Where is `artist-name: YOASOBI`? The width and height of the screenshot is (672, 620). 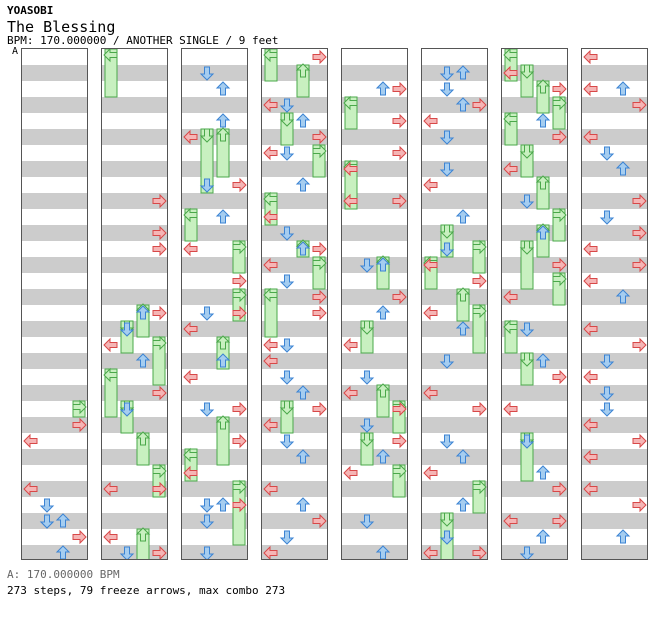 artist-name: YOASOBI is located at coordinates (30, 10).